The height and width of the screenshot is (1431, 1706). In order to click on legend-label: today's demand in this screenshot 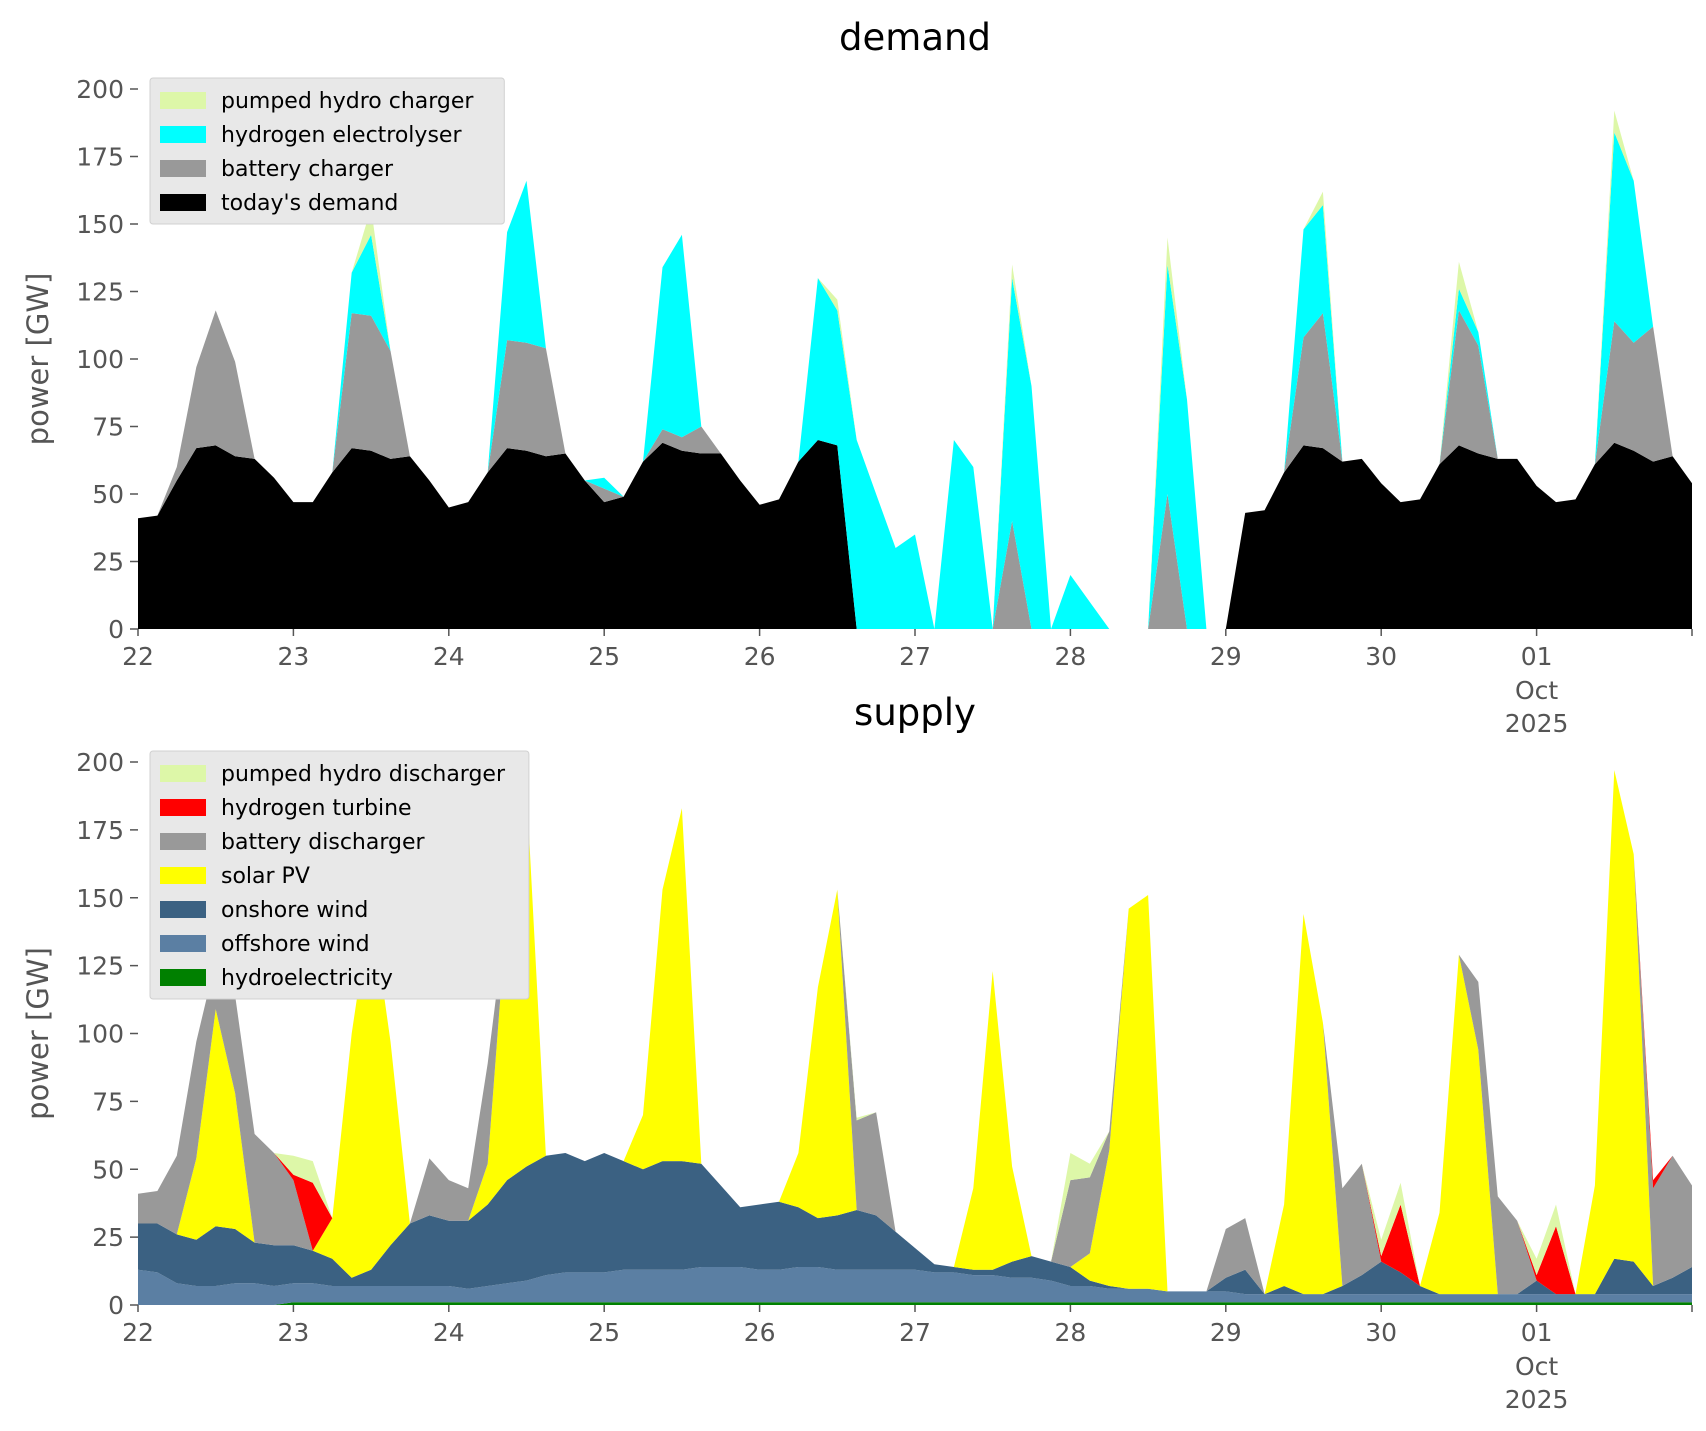, I will do `click(309, 203)`.